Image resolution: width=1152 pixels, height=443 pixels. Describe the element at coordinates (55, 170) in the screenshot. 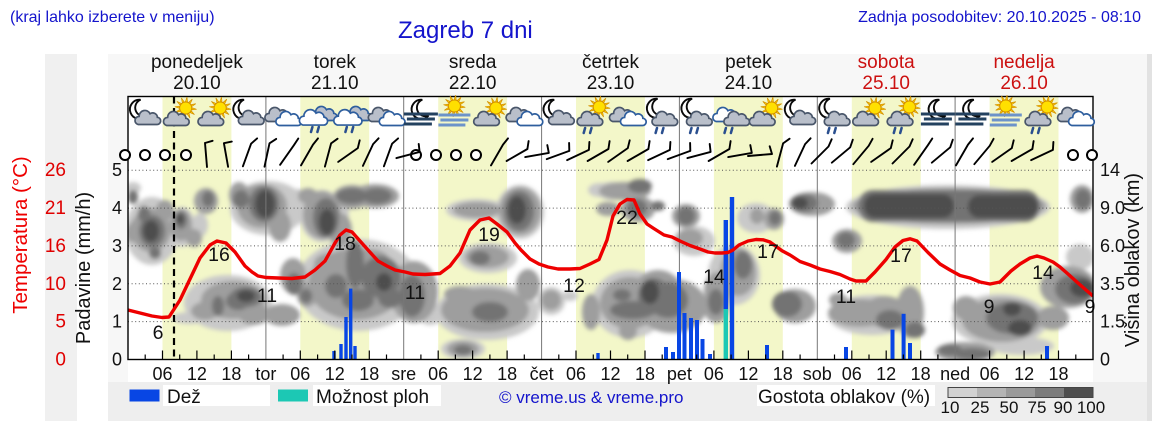

I see `svg-text: 26` at that location.